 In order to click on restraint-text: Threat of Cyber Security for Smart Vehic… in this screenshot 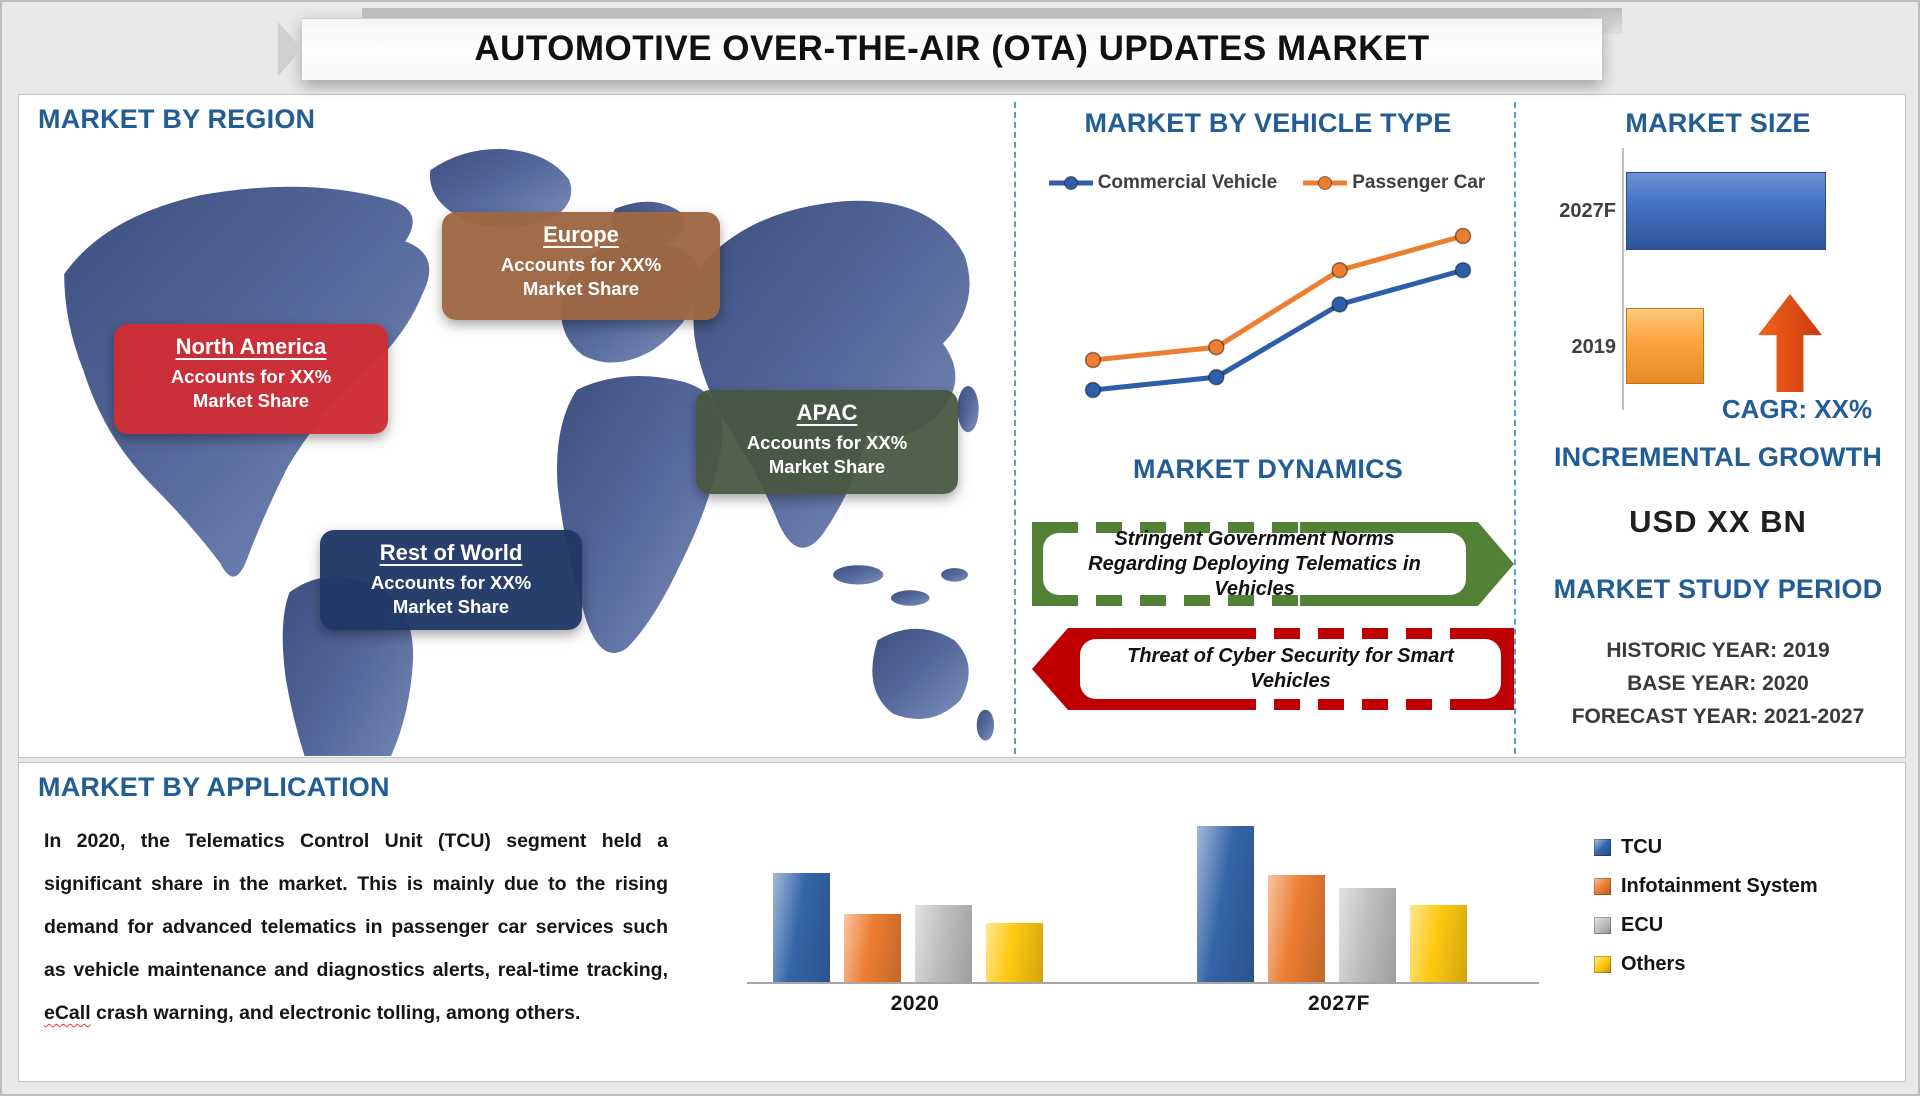, I will do `click(1290, 668)`.